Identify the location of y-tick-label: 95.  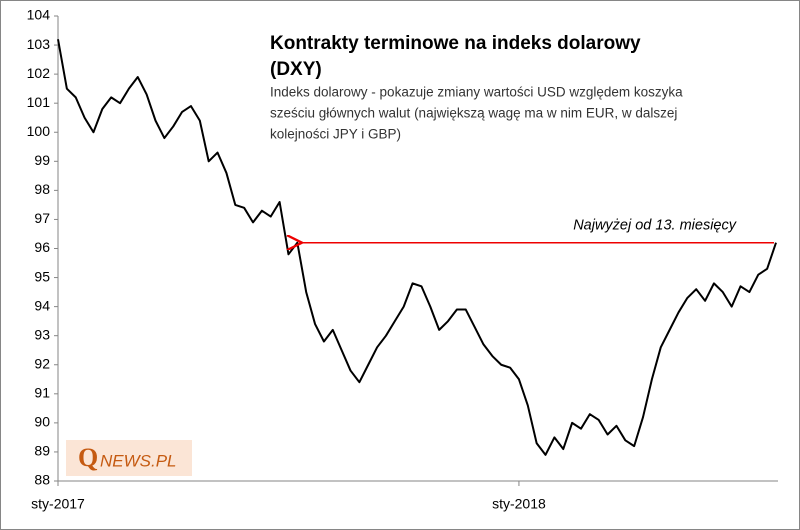
(42, 276).